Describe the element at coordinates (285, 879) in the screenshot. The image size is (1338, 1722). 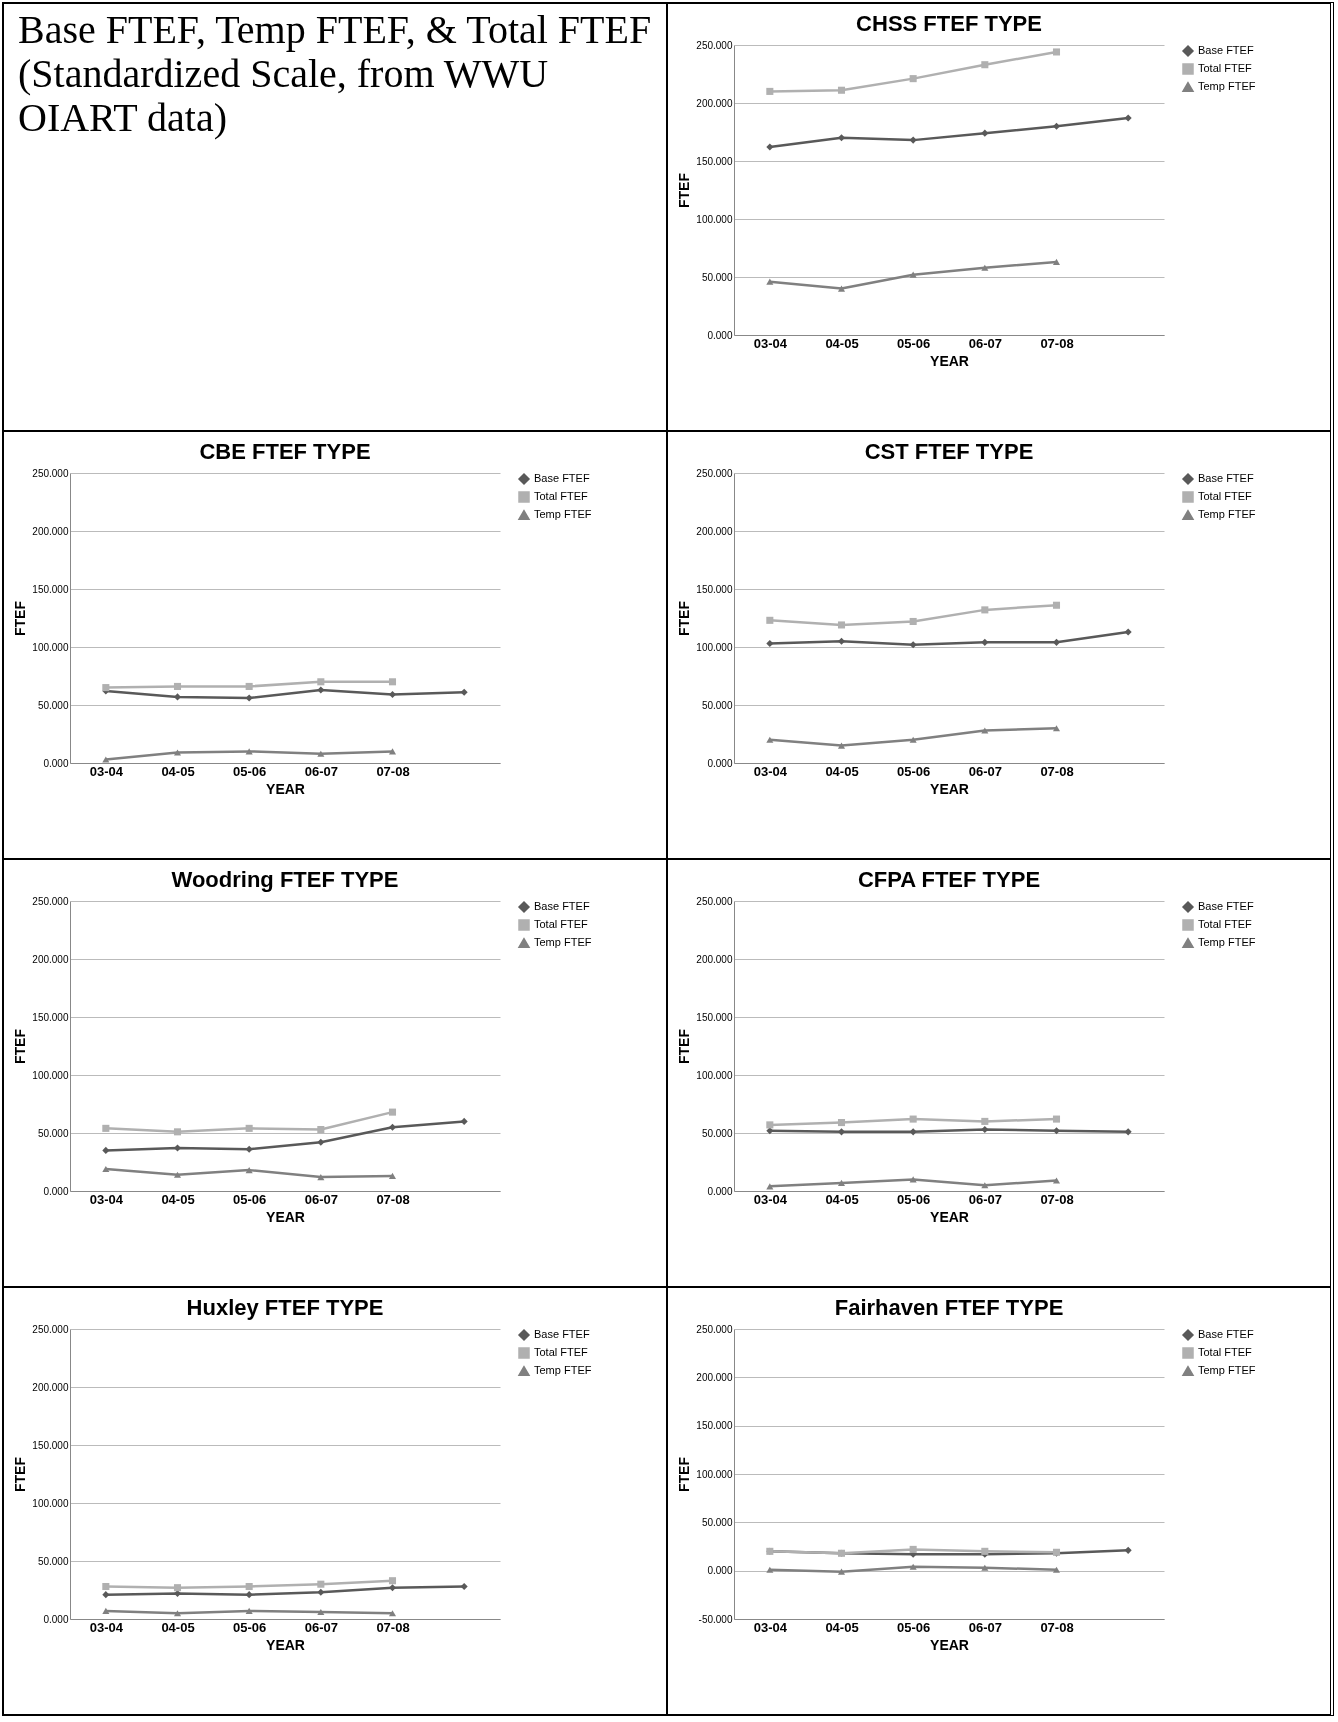
I see `chart-title: Woodring FTEF TYPE` at that location.